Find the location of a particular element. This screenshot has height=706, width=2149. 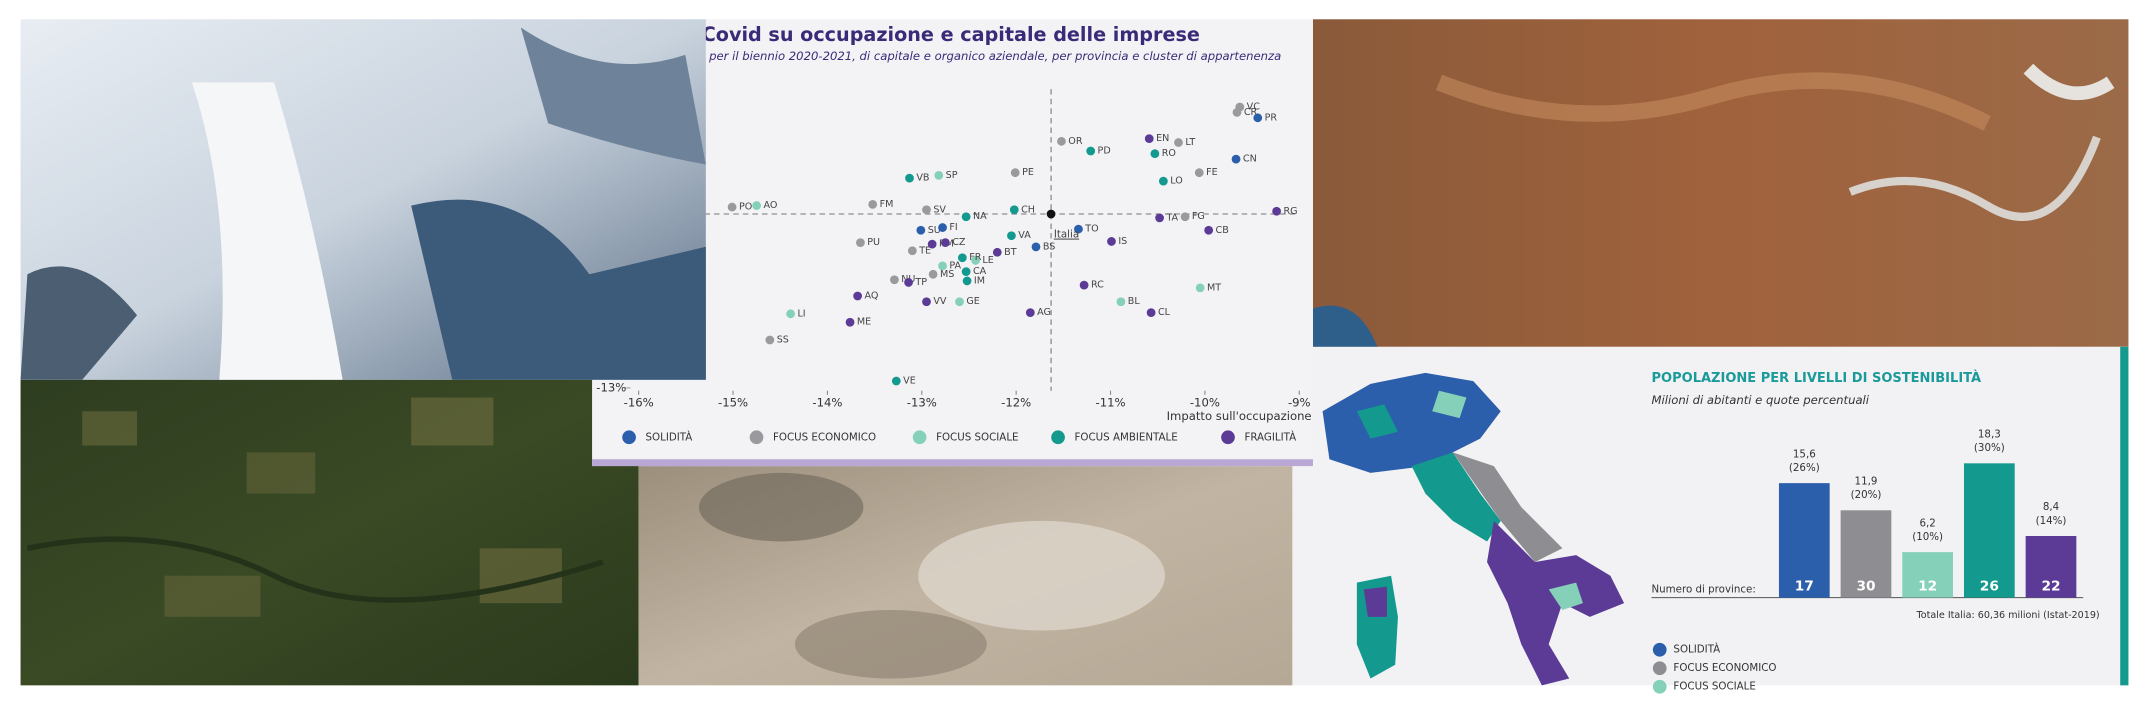

x-tick-label: -9% is located at coordinates (1299, 403).